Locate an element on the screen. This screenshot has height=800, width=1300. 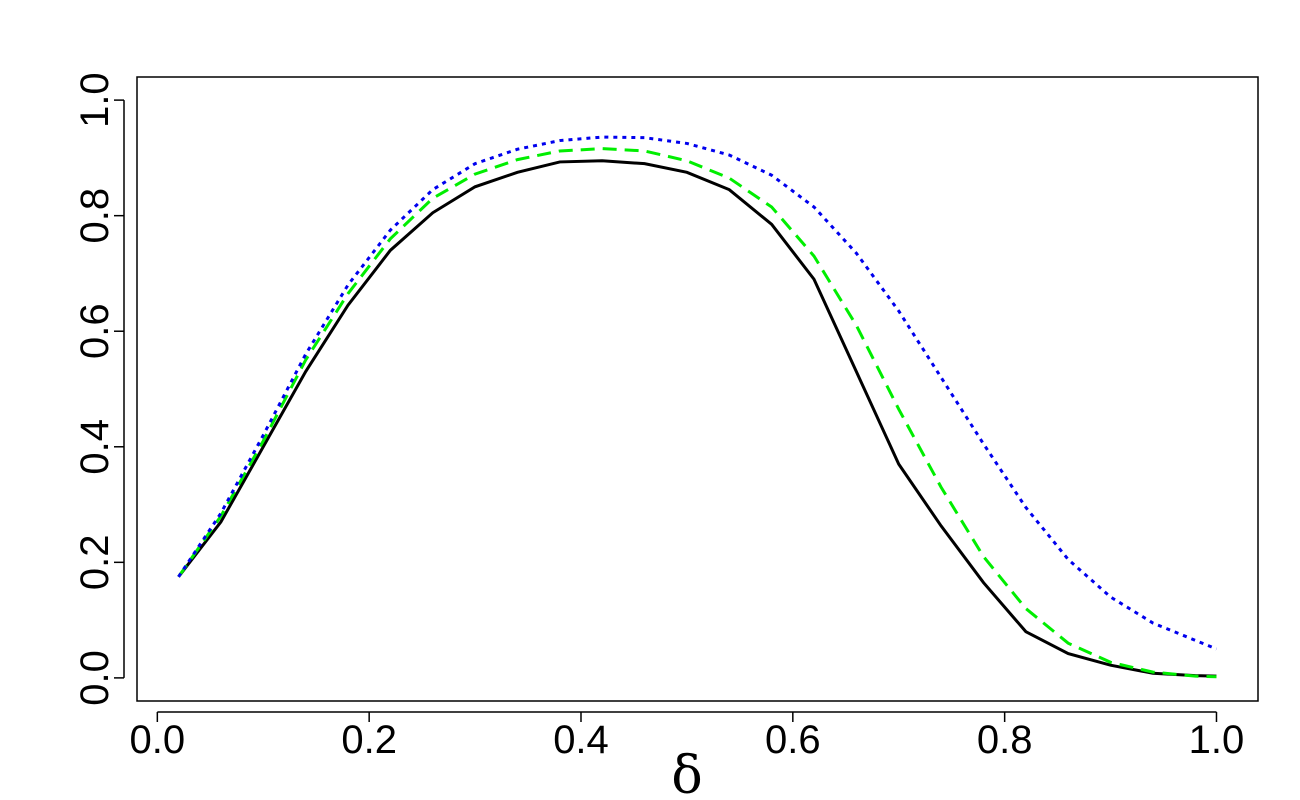
y-tick-label: 0.0 is located at coordinates (95, 678).